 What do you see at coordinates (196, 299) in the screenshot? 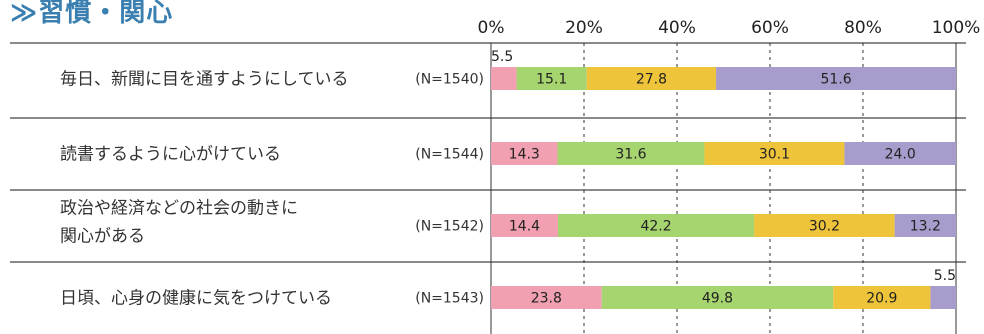
I see `row-label: 日頃、心身の健康に気をつけている` at bounding box center [196, 299].